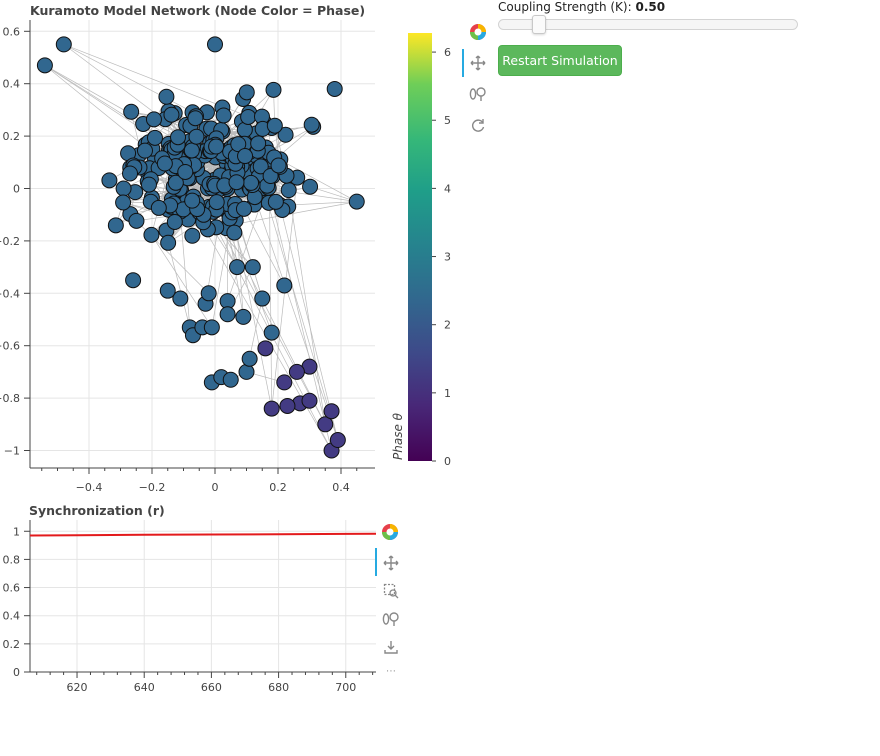 This screenshot has height=756, width=880. Describe the element at coordinates (215, 487) in the screenshot. I see `x-tick-label: 0` at that location.